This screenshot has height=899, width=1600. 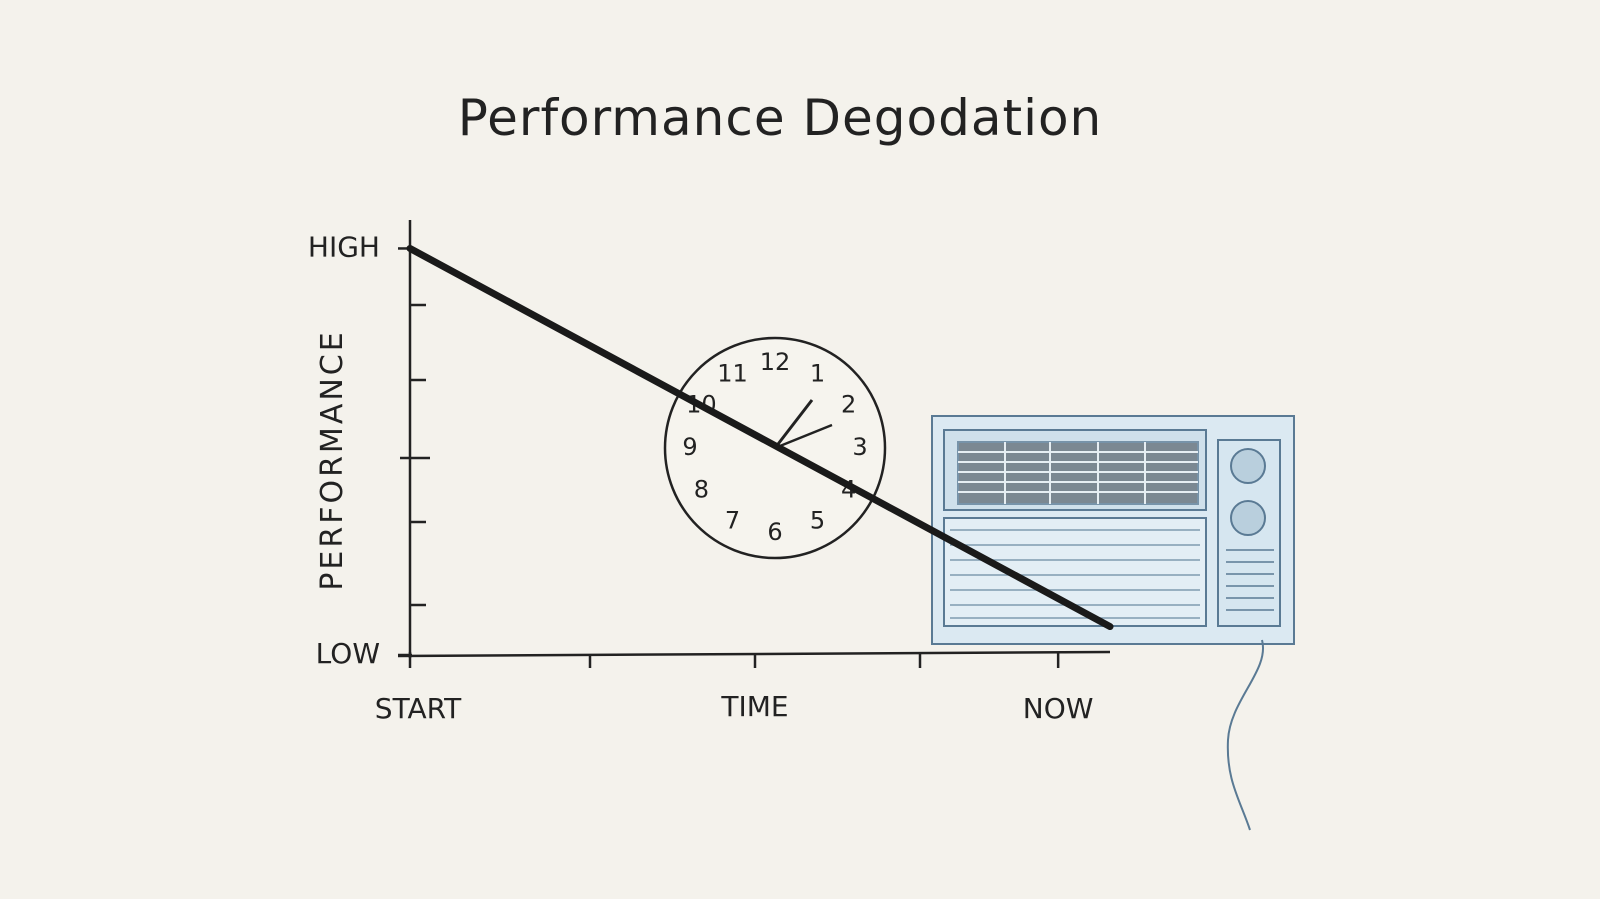 What do you see at coordinates (754, 706) in the screenshot?
I see `x-axis-label: TIME` at bounding box center [754, 706].